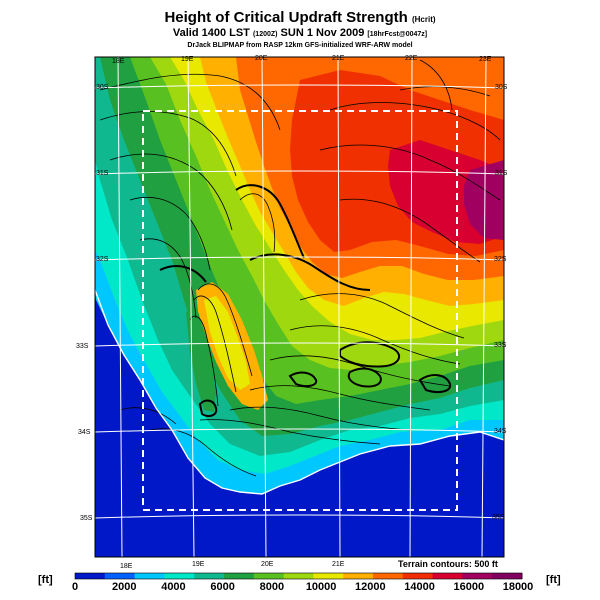 This screenshot has width=600, height=600. I want to click on lon-label-top: 22E, so click(411, 58).